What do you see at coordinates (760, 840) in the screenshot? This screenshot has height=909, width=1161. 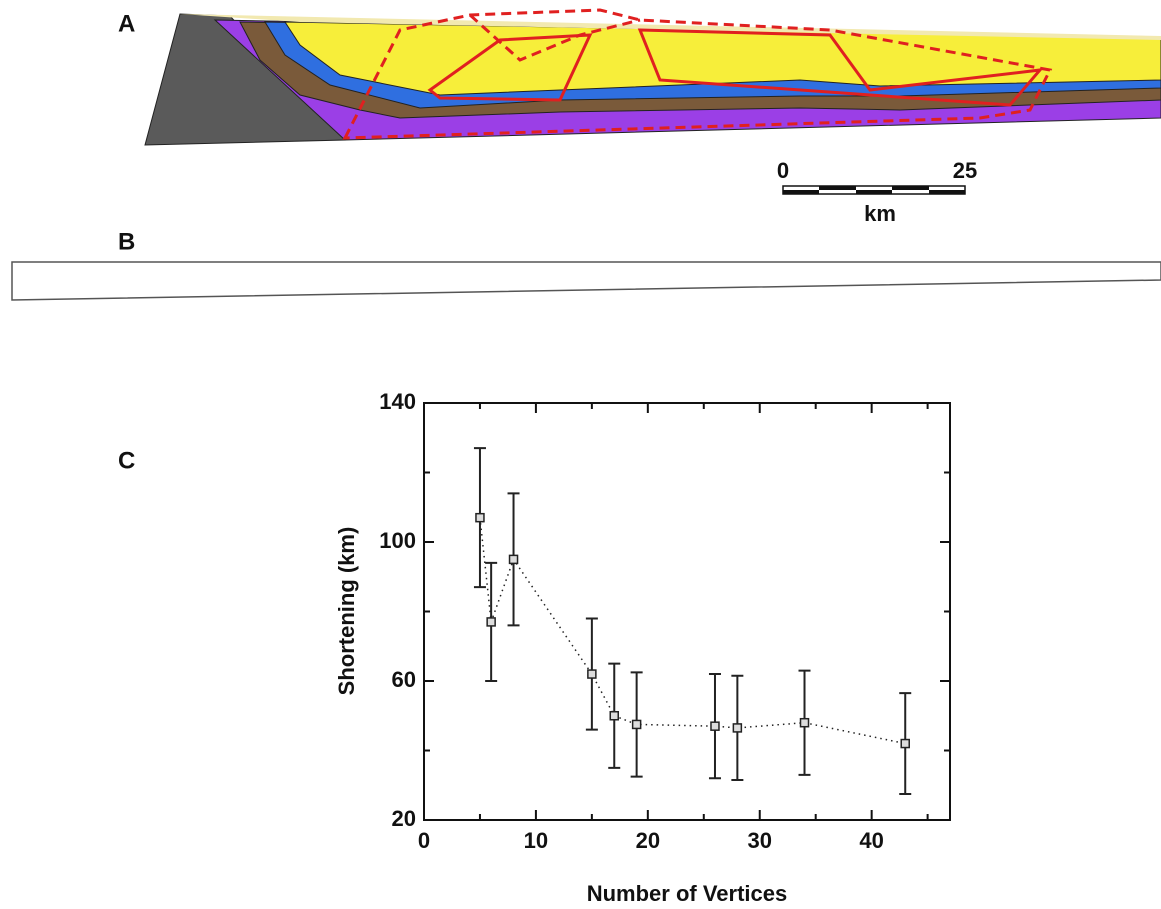 I see `x-tick-label: 30` at bounding box center [760, 840].